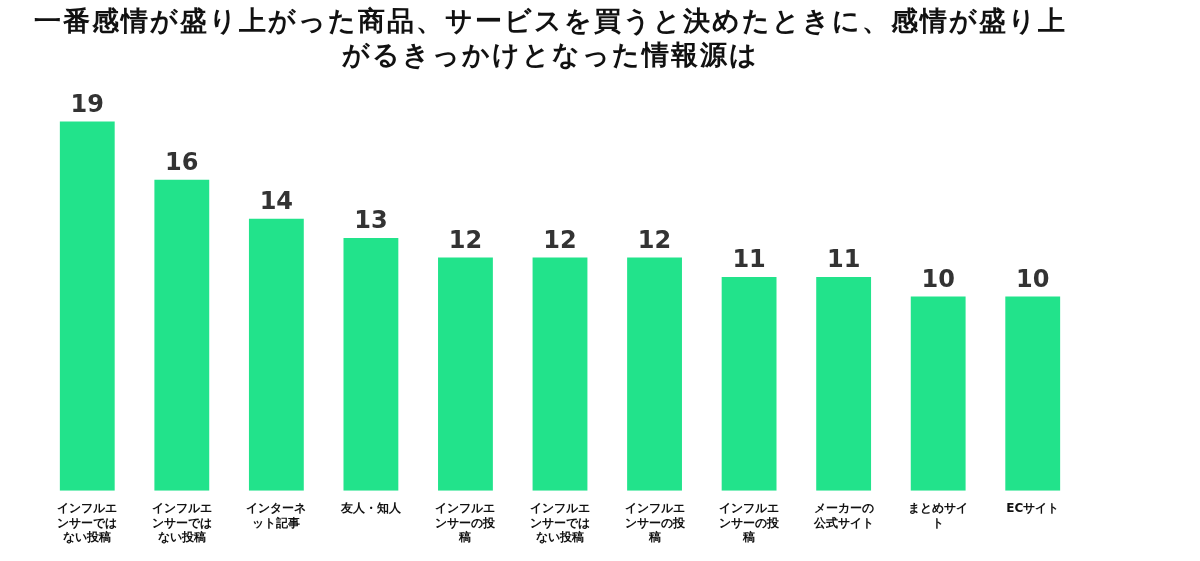 The height and width of the screenshot is (561, 1200). Describe the element at coordinates (550, 38) in the screenshot. I see `chart-title: 一番感情が盛り上がった商品、サービスを買うと決めたときに、感情が盛り上がるきっかけとなった情報源は` at that location.